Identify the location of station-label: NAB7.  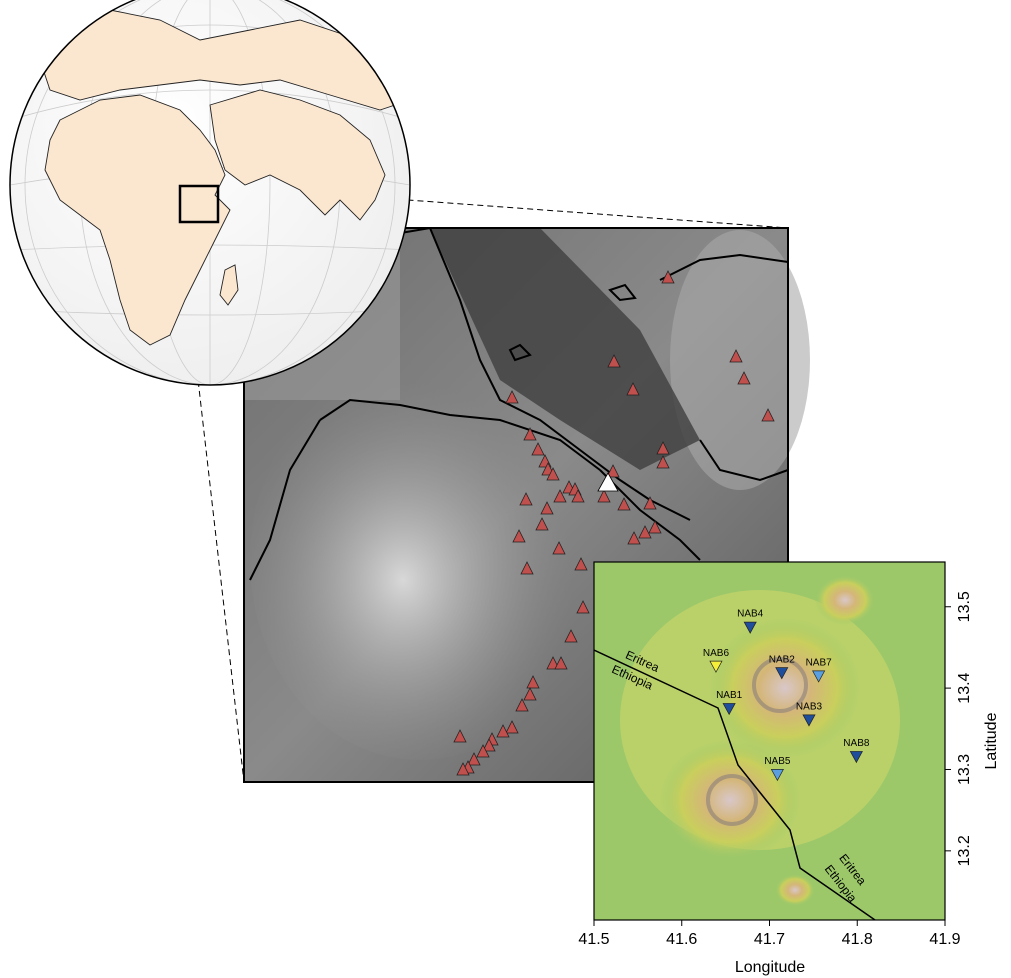
(819, 663).